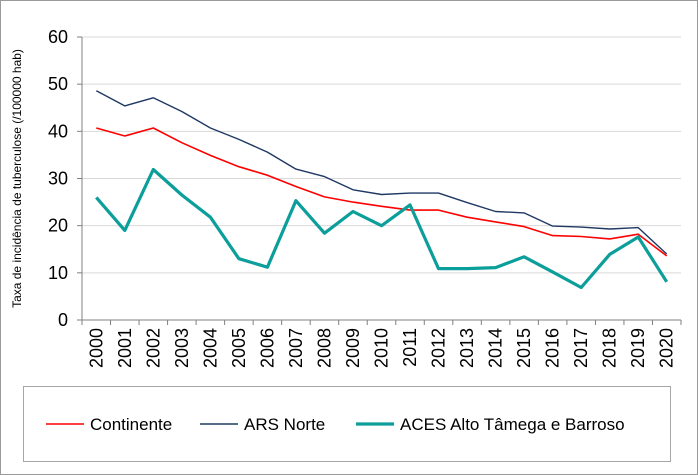 This screenshot has height=475, width=698. What do you see at coordinates (353, 348) in the screenshot?
I see `x-tick-label: 2009` at bounding box center [353, 348].